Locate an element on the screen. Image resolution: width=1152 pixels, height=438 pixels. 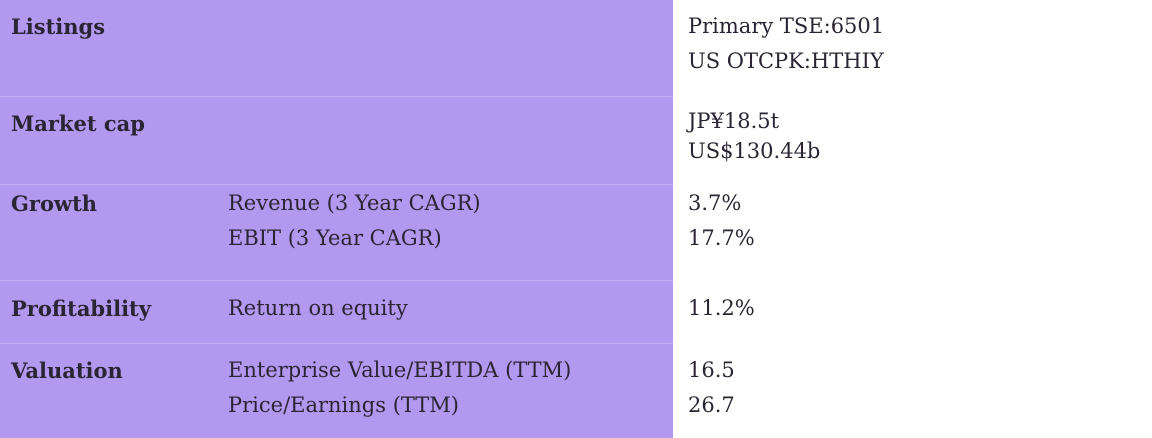
row-label-listings: Listings is located at coordinates (58, 26).